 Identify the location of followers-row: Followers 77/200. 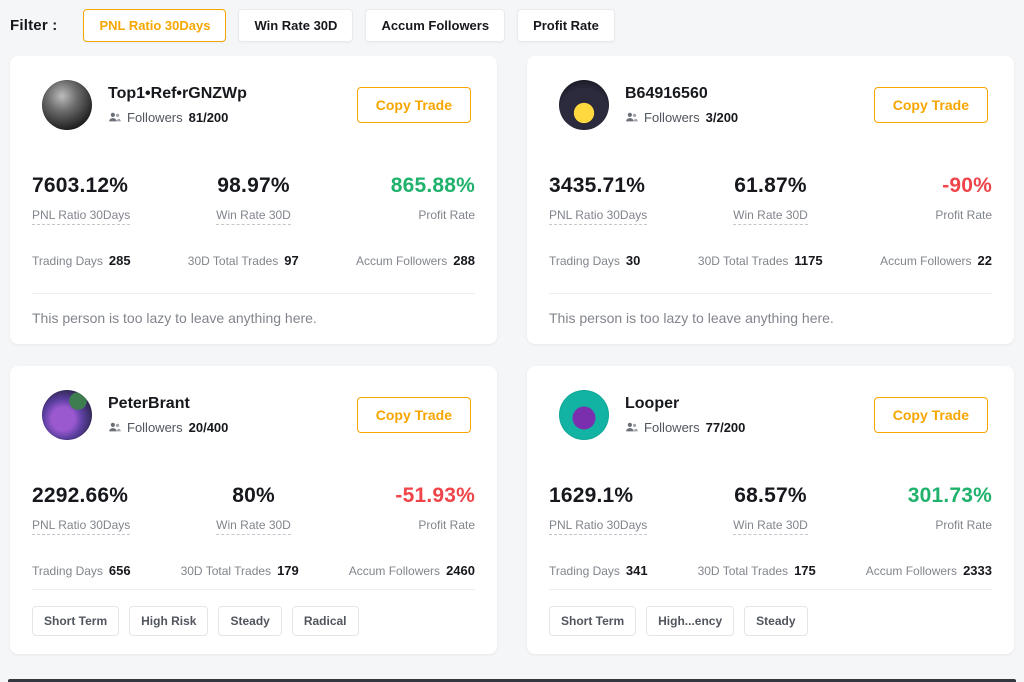
(685, 427).